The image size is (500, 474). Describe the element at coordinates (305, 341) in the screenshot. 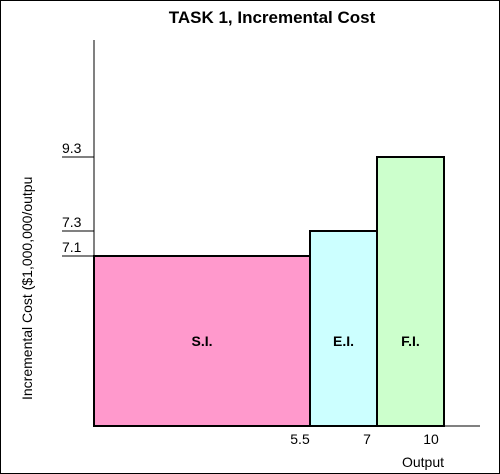

I see `bar-labels: S.I. E.I. F.I.` at that location.